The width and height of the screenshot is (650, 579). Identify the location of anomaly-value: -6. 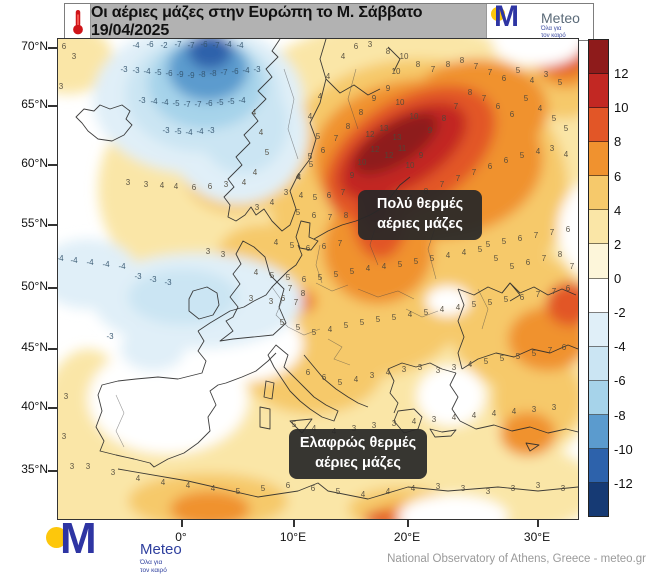
(169, 73).